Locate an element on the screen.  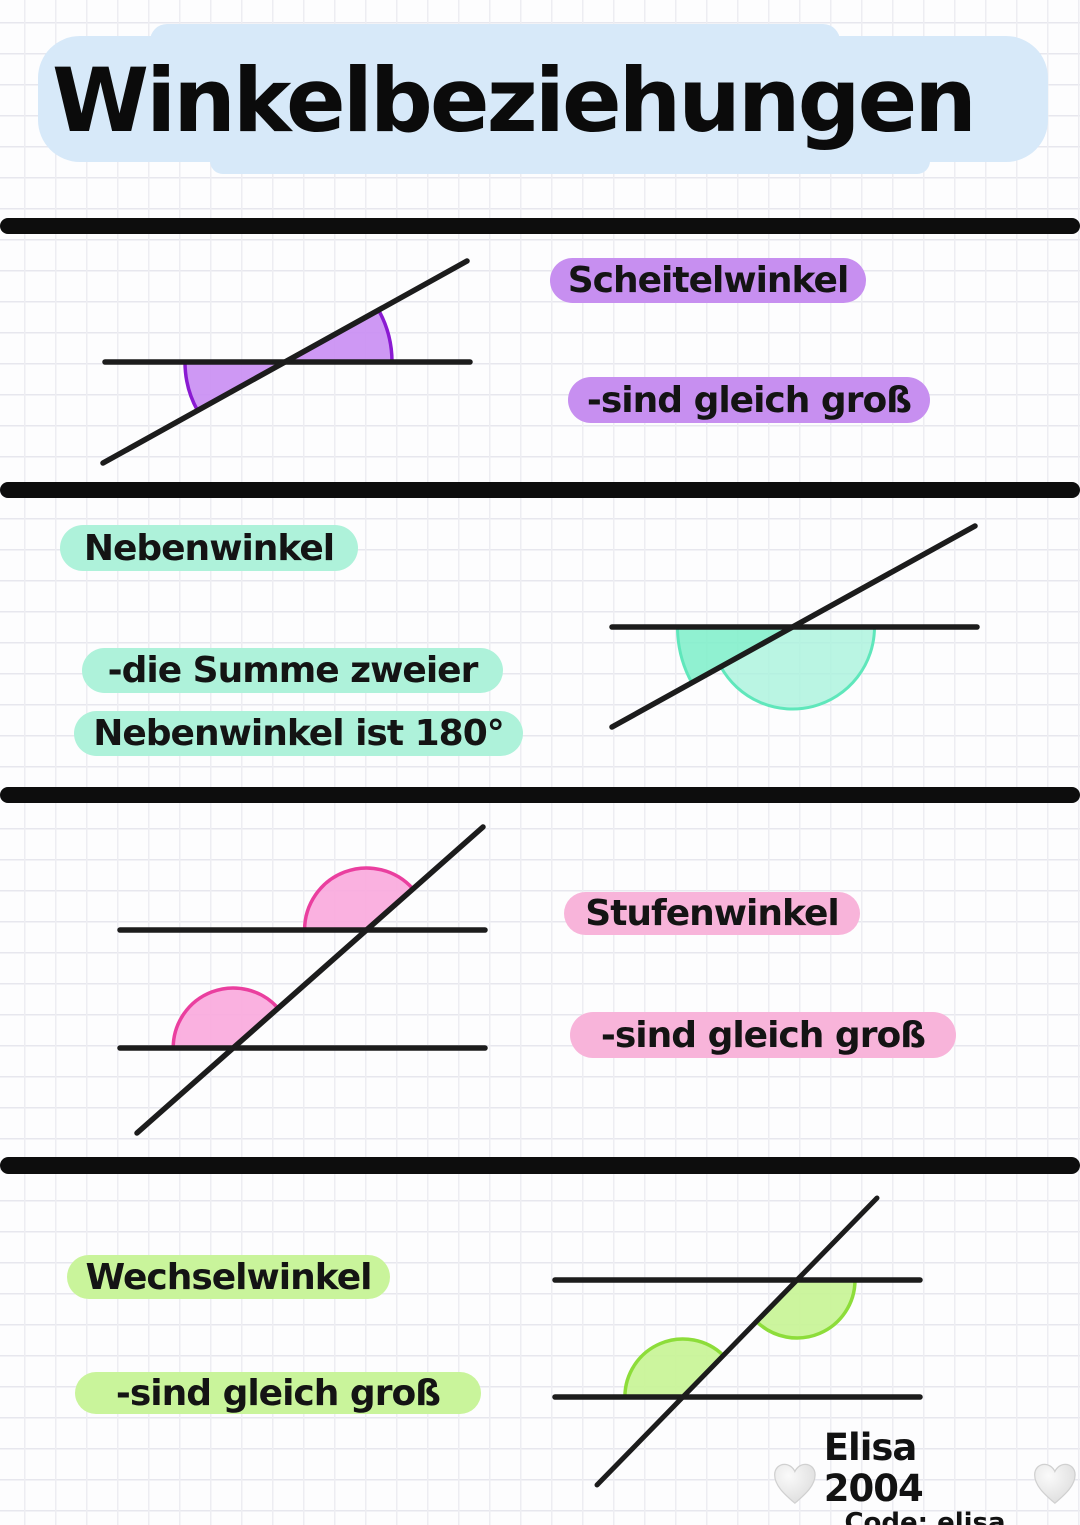
scheitelwinkel-diagram is located at coordinates (286, 362).